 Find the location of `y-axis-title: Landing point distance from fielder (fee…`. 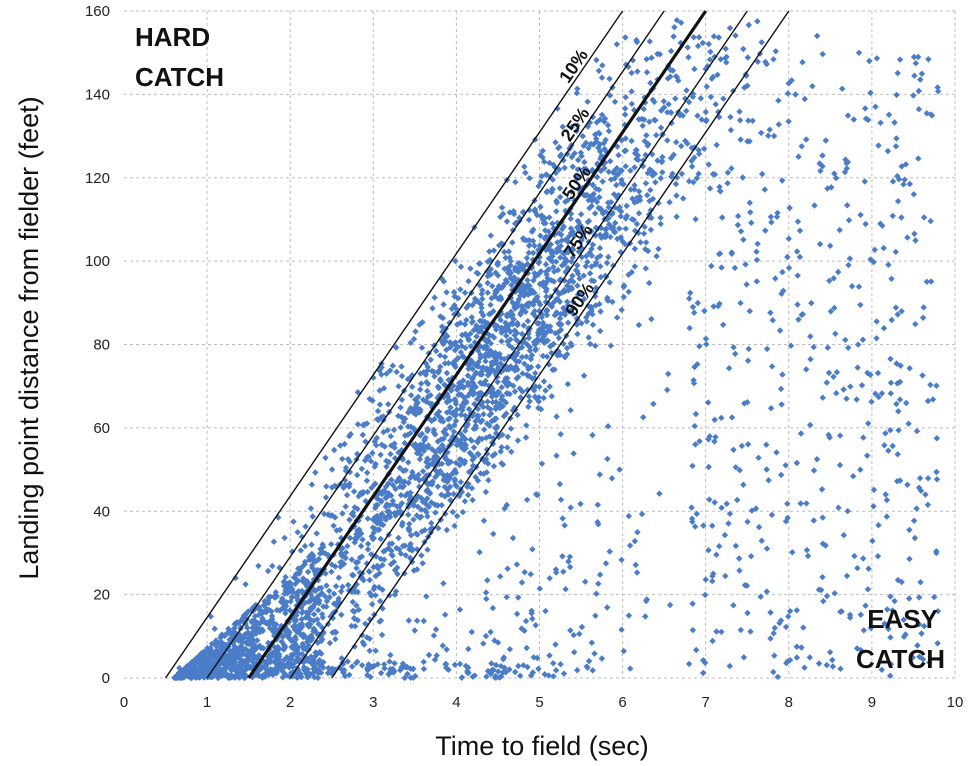

y-axis-title: Landing point distance from fielder (fee… is located at coordinates (29, 337).